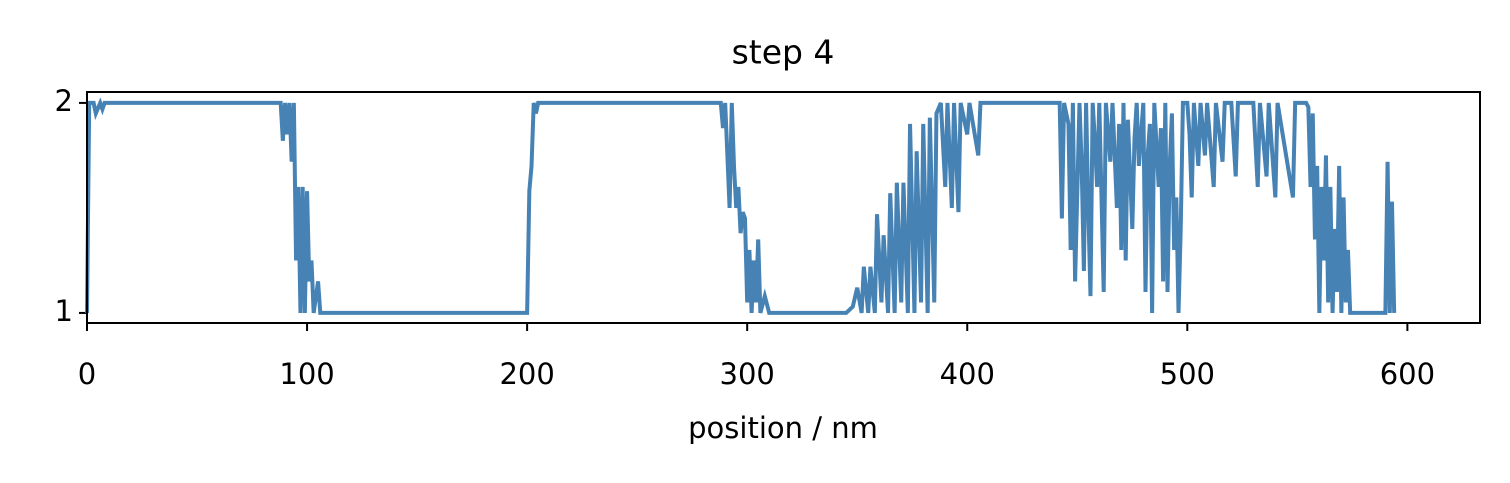  What do you see at coordinates (64, 101) in the screenshot?
I see `y-tick-label: 2` at bounding box center [64, 101].